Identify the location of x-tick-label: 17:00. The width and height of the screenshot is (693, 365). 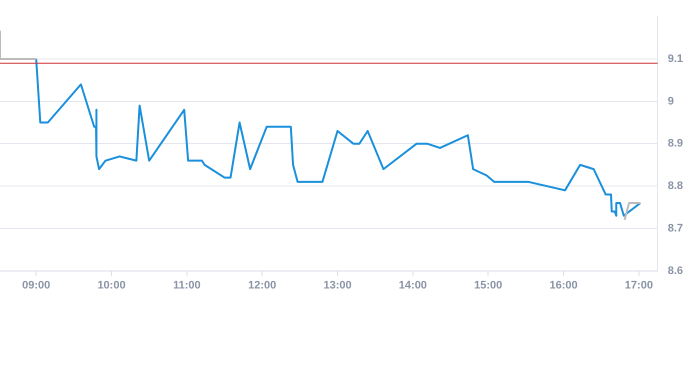
(638, 285).